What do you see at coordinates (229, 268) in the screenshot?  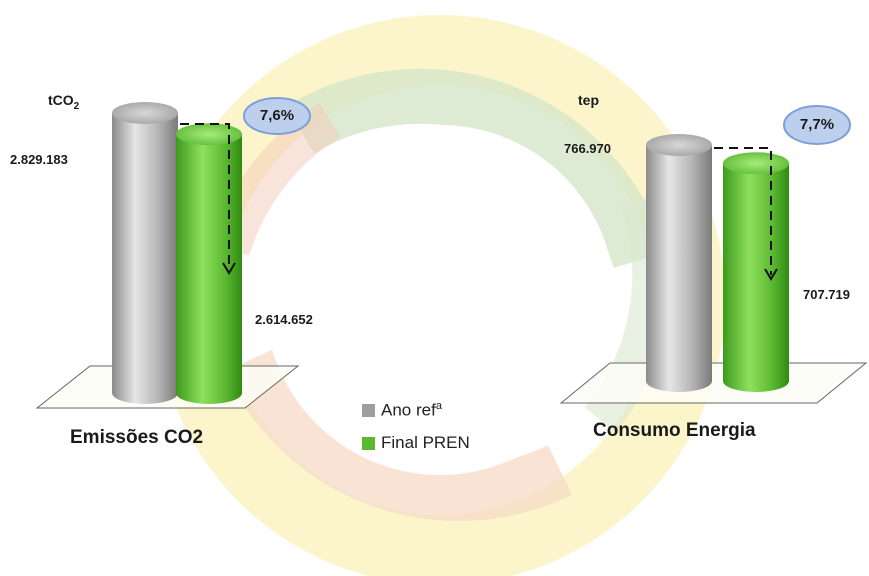 I see `reduction-arrowhead-emissions` at bounding box center [229, 268].